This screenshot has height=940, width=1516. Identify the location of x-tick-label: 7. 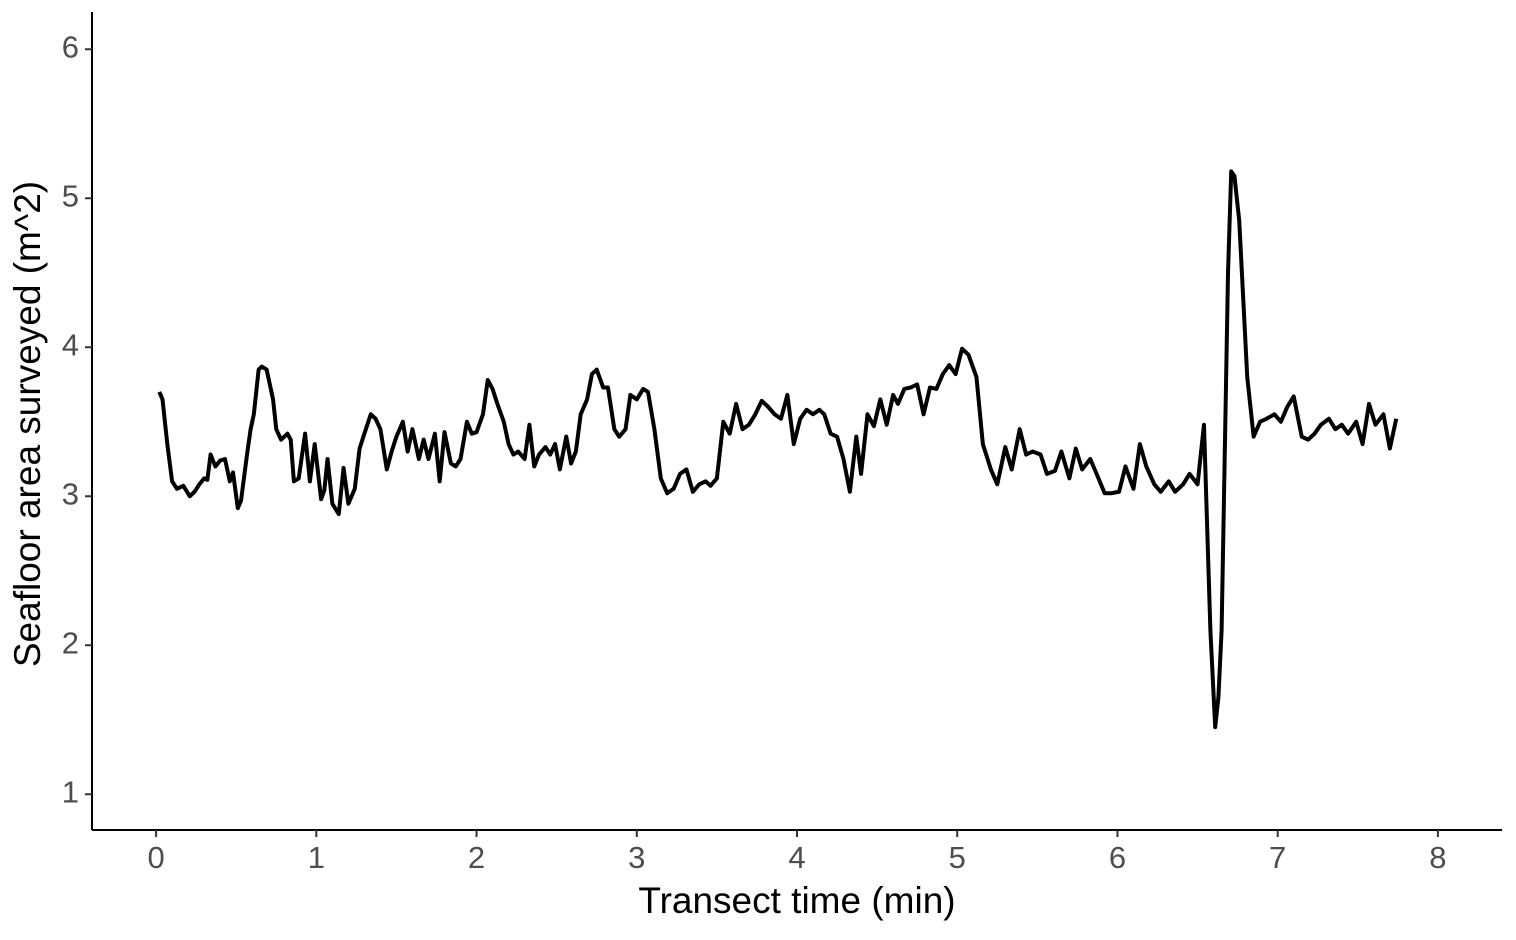
(1277, 857).